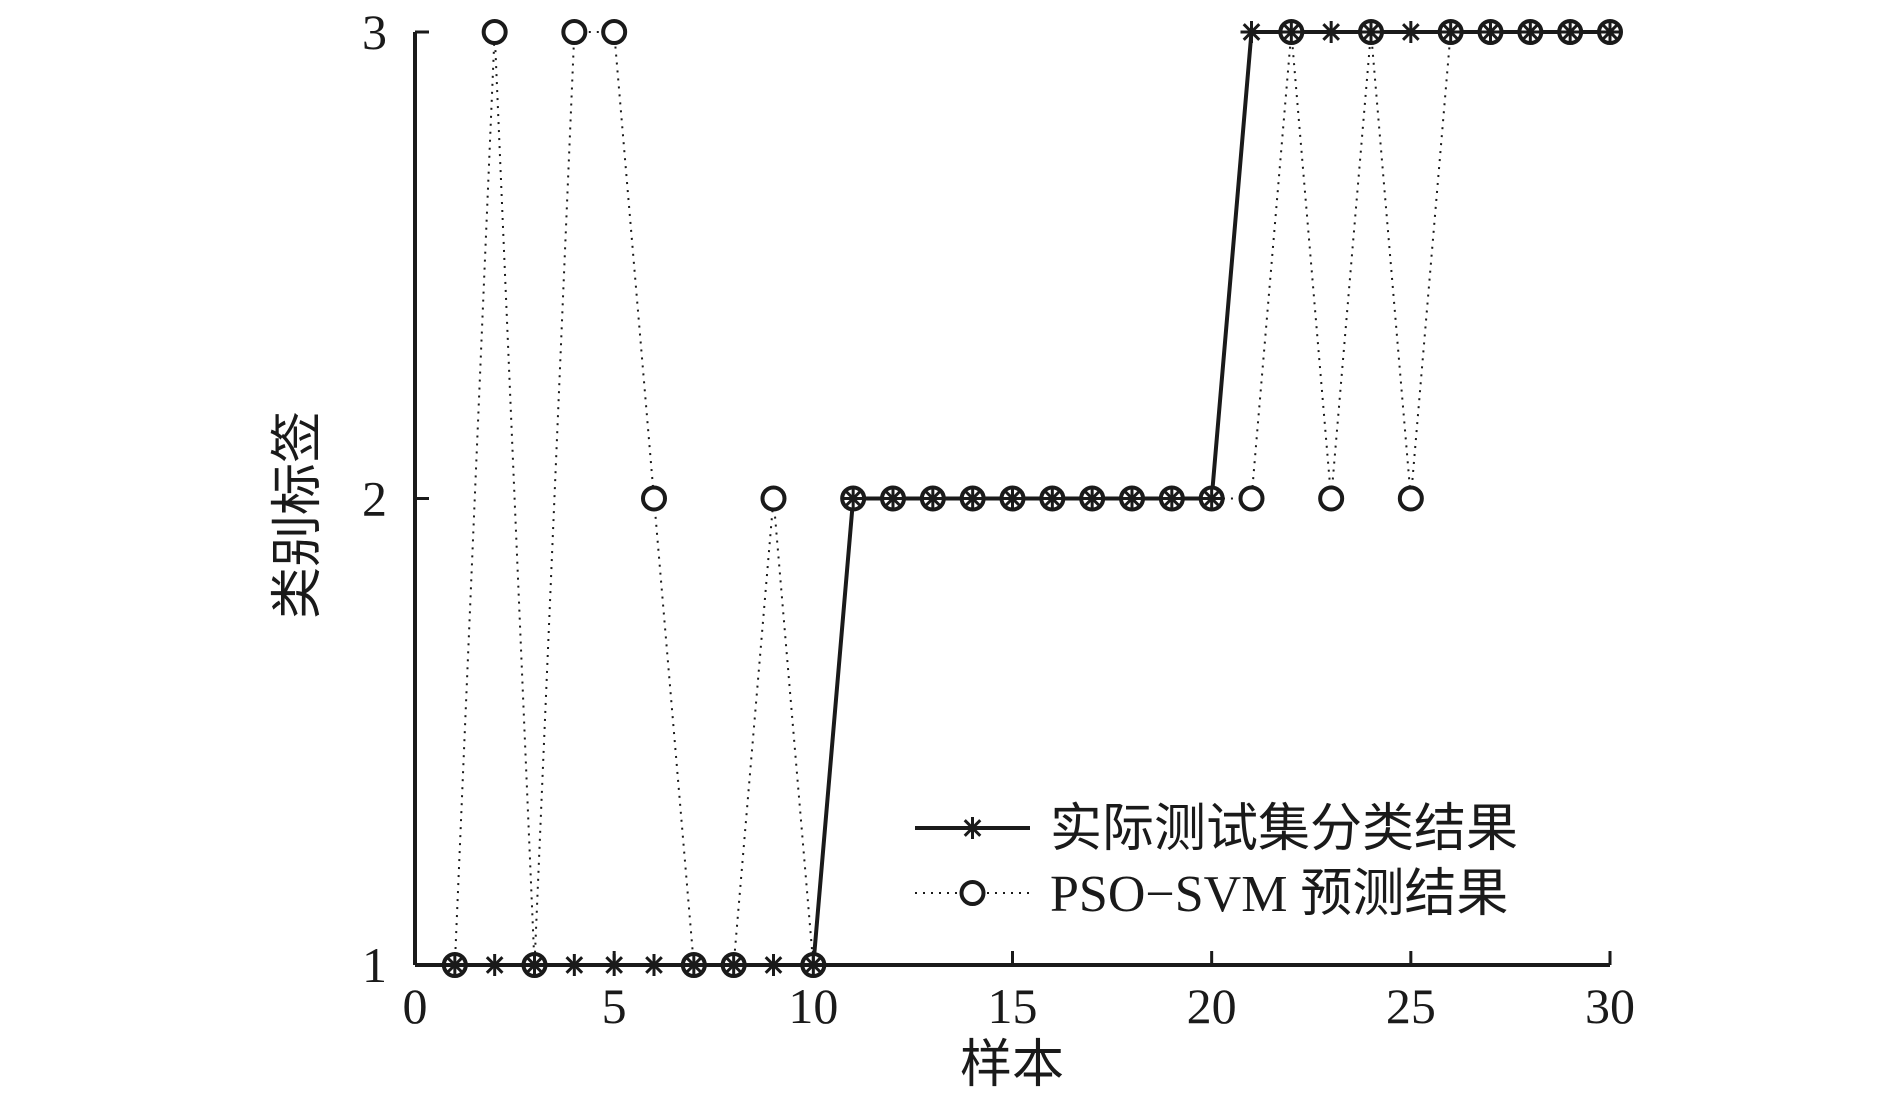  What do you see at coordinates (1279, 894) in the screenshot?
I see `legend-label-predicted: PSO−SVM 预测结果` at bounding box center [1279, 894].